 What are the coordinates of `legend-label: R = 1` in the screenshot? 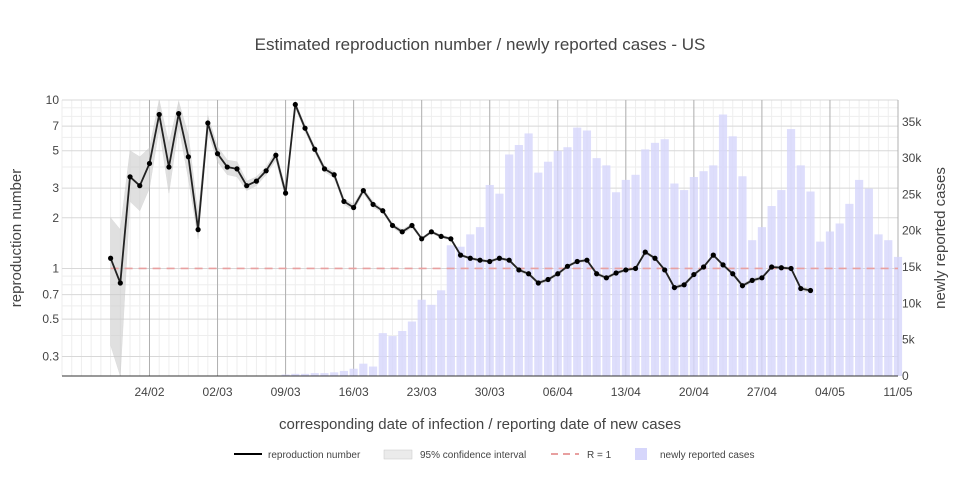 It's located at (599, 455).